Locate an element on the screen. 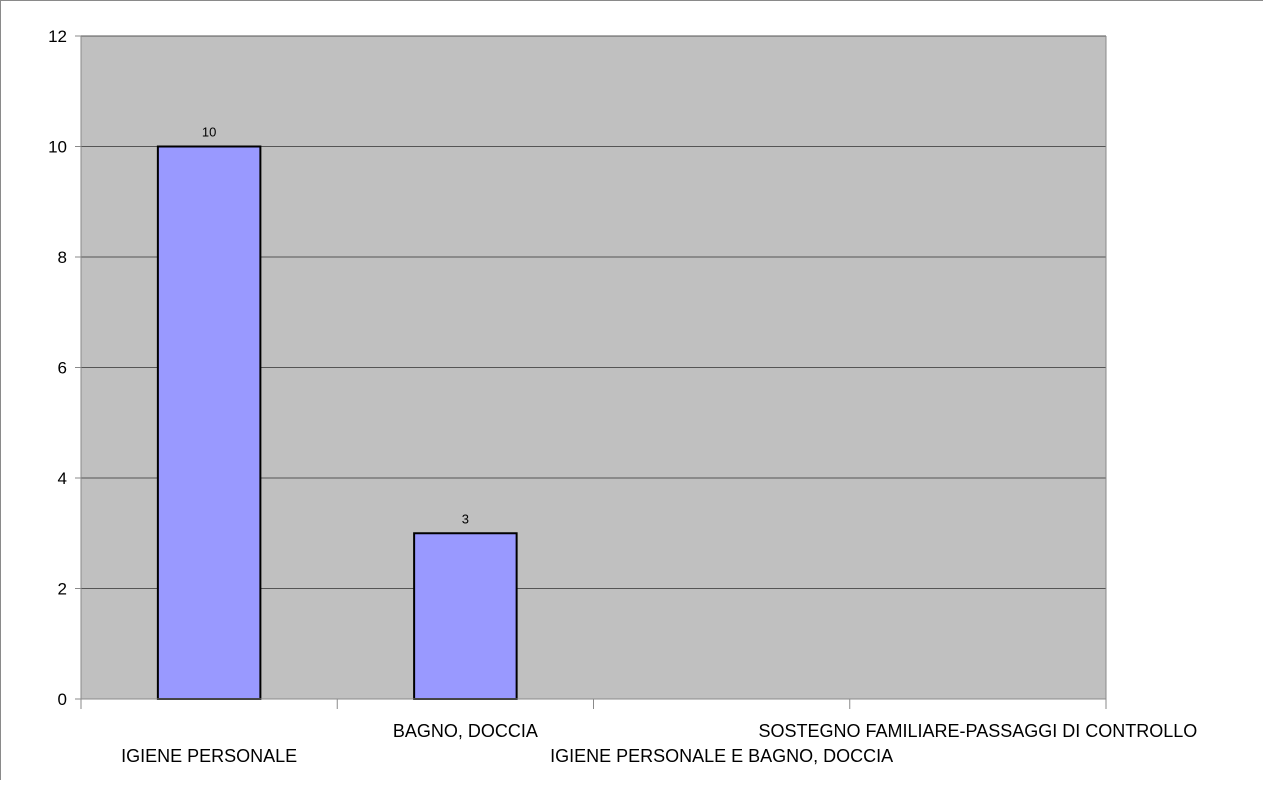  data-label: 10 is located at coordinates (209, 132).